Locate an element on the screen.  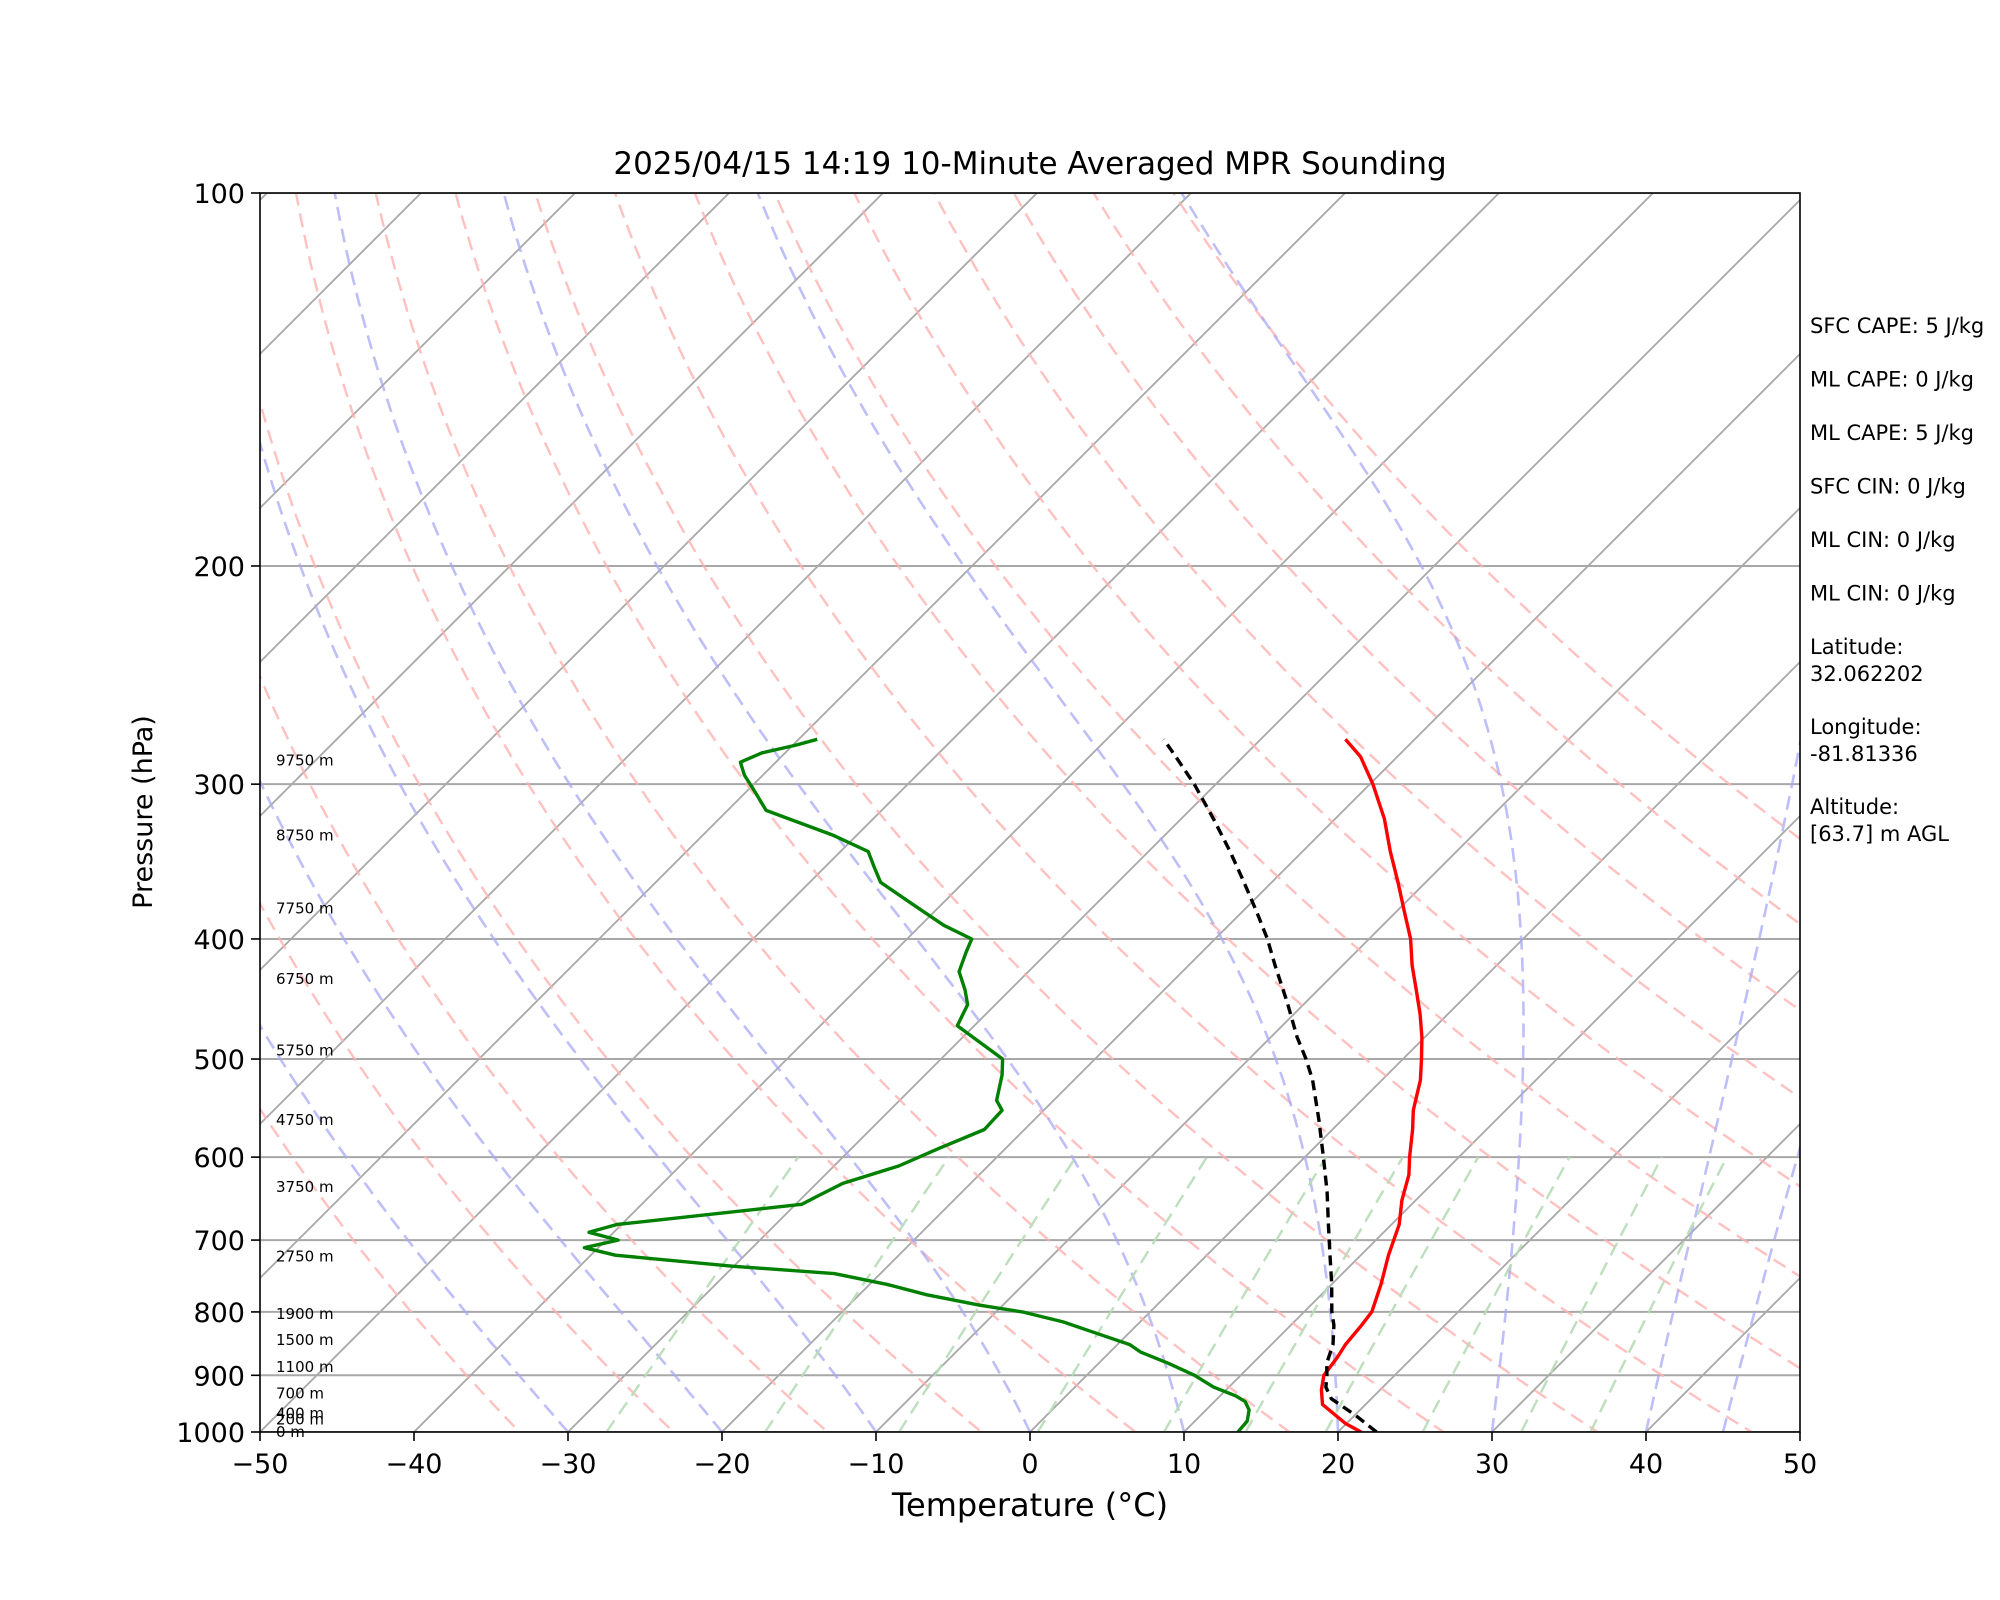
annotation-text: Longitude: is located at coordinates (1866, 727).